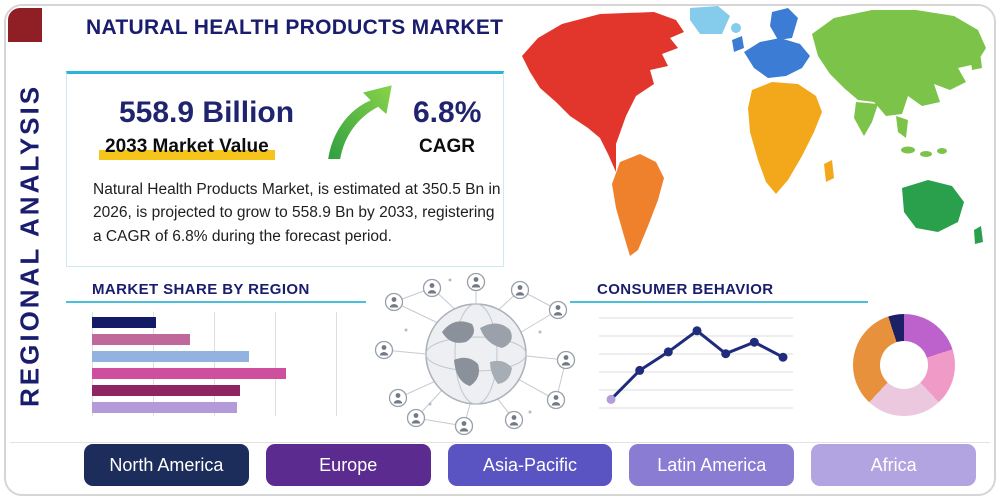 This screenshot has width=1000, height=500. What do you see at coordinates (25, 25) in the screenshot?
I see `corner-accent-square` at bounding box center [25, 25].